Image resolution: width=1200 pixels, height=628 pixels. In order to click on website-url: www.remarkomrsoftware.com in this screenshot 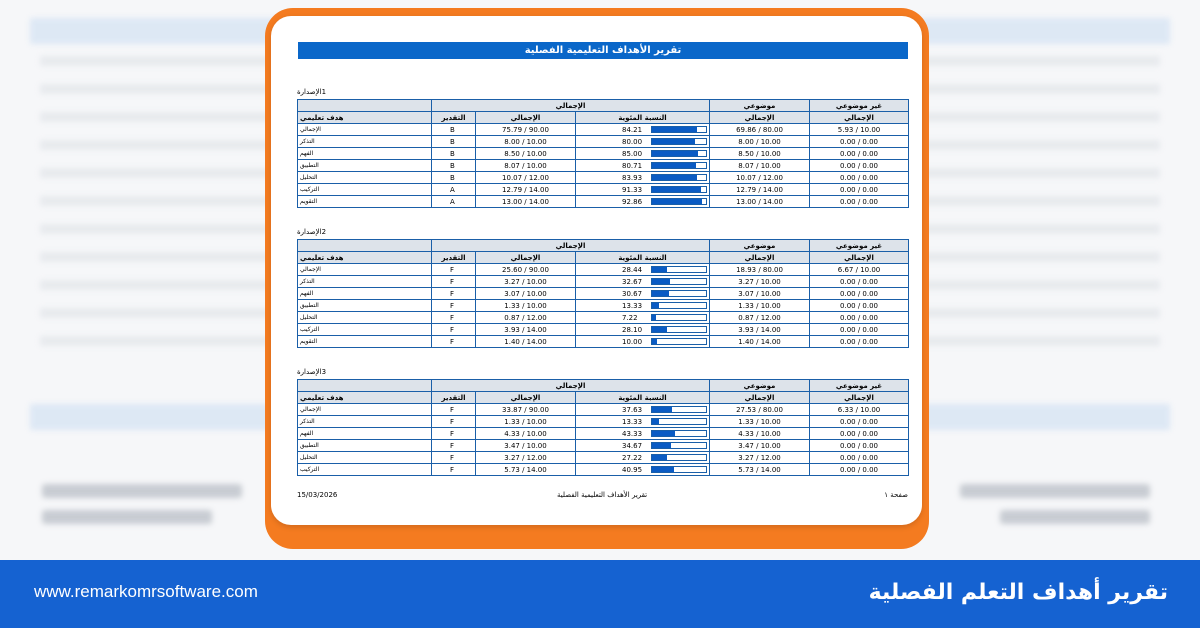, I will do `click(146, 591)`.